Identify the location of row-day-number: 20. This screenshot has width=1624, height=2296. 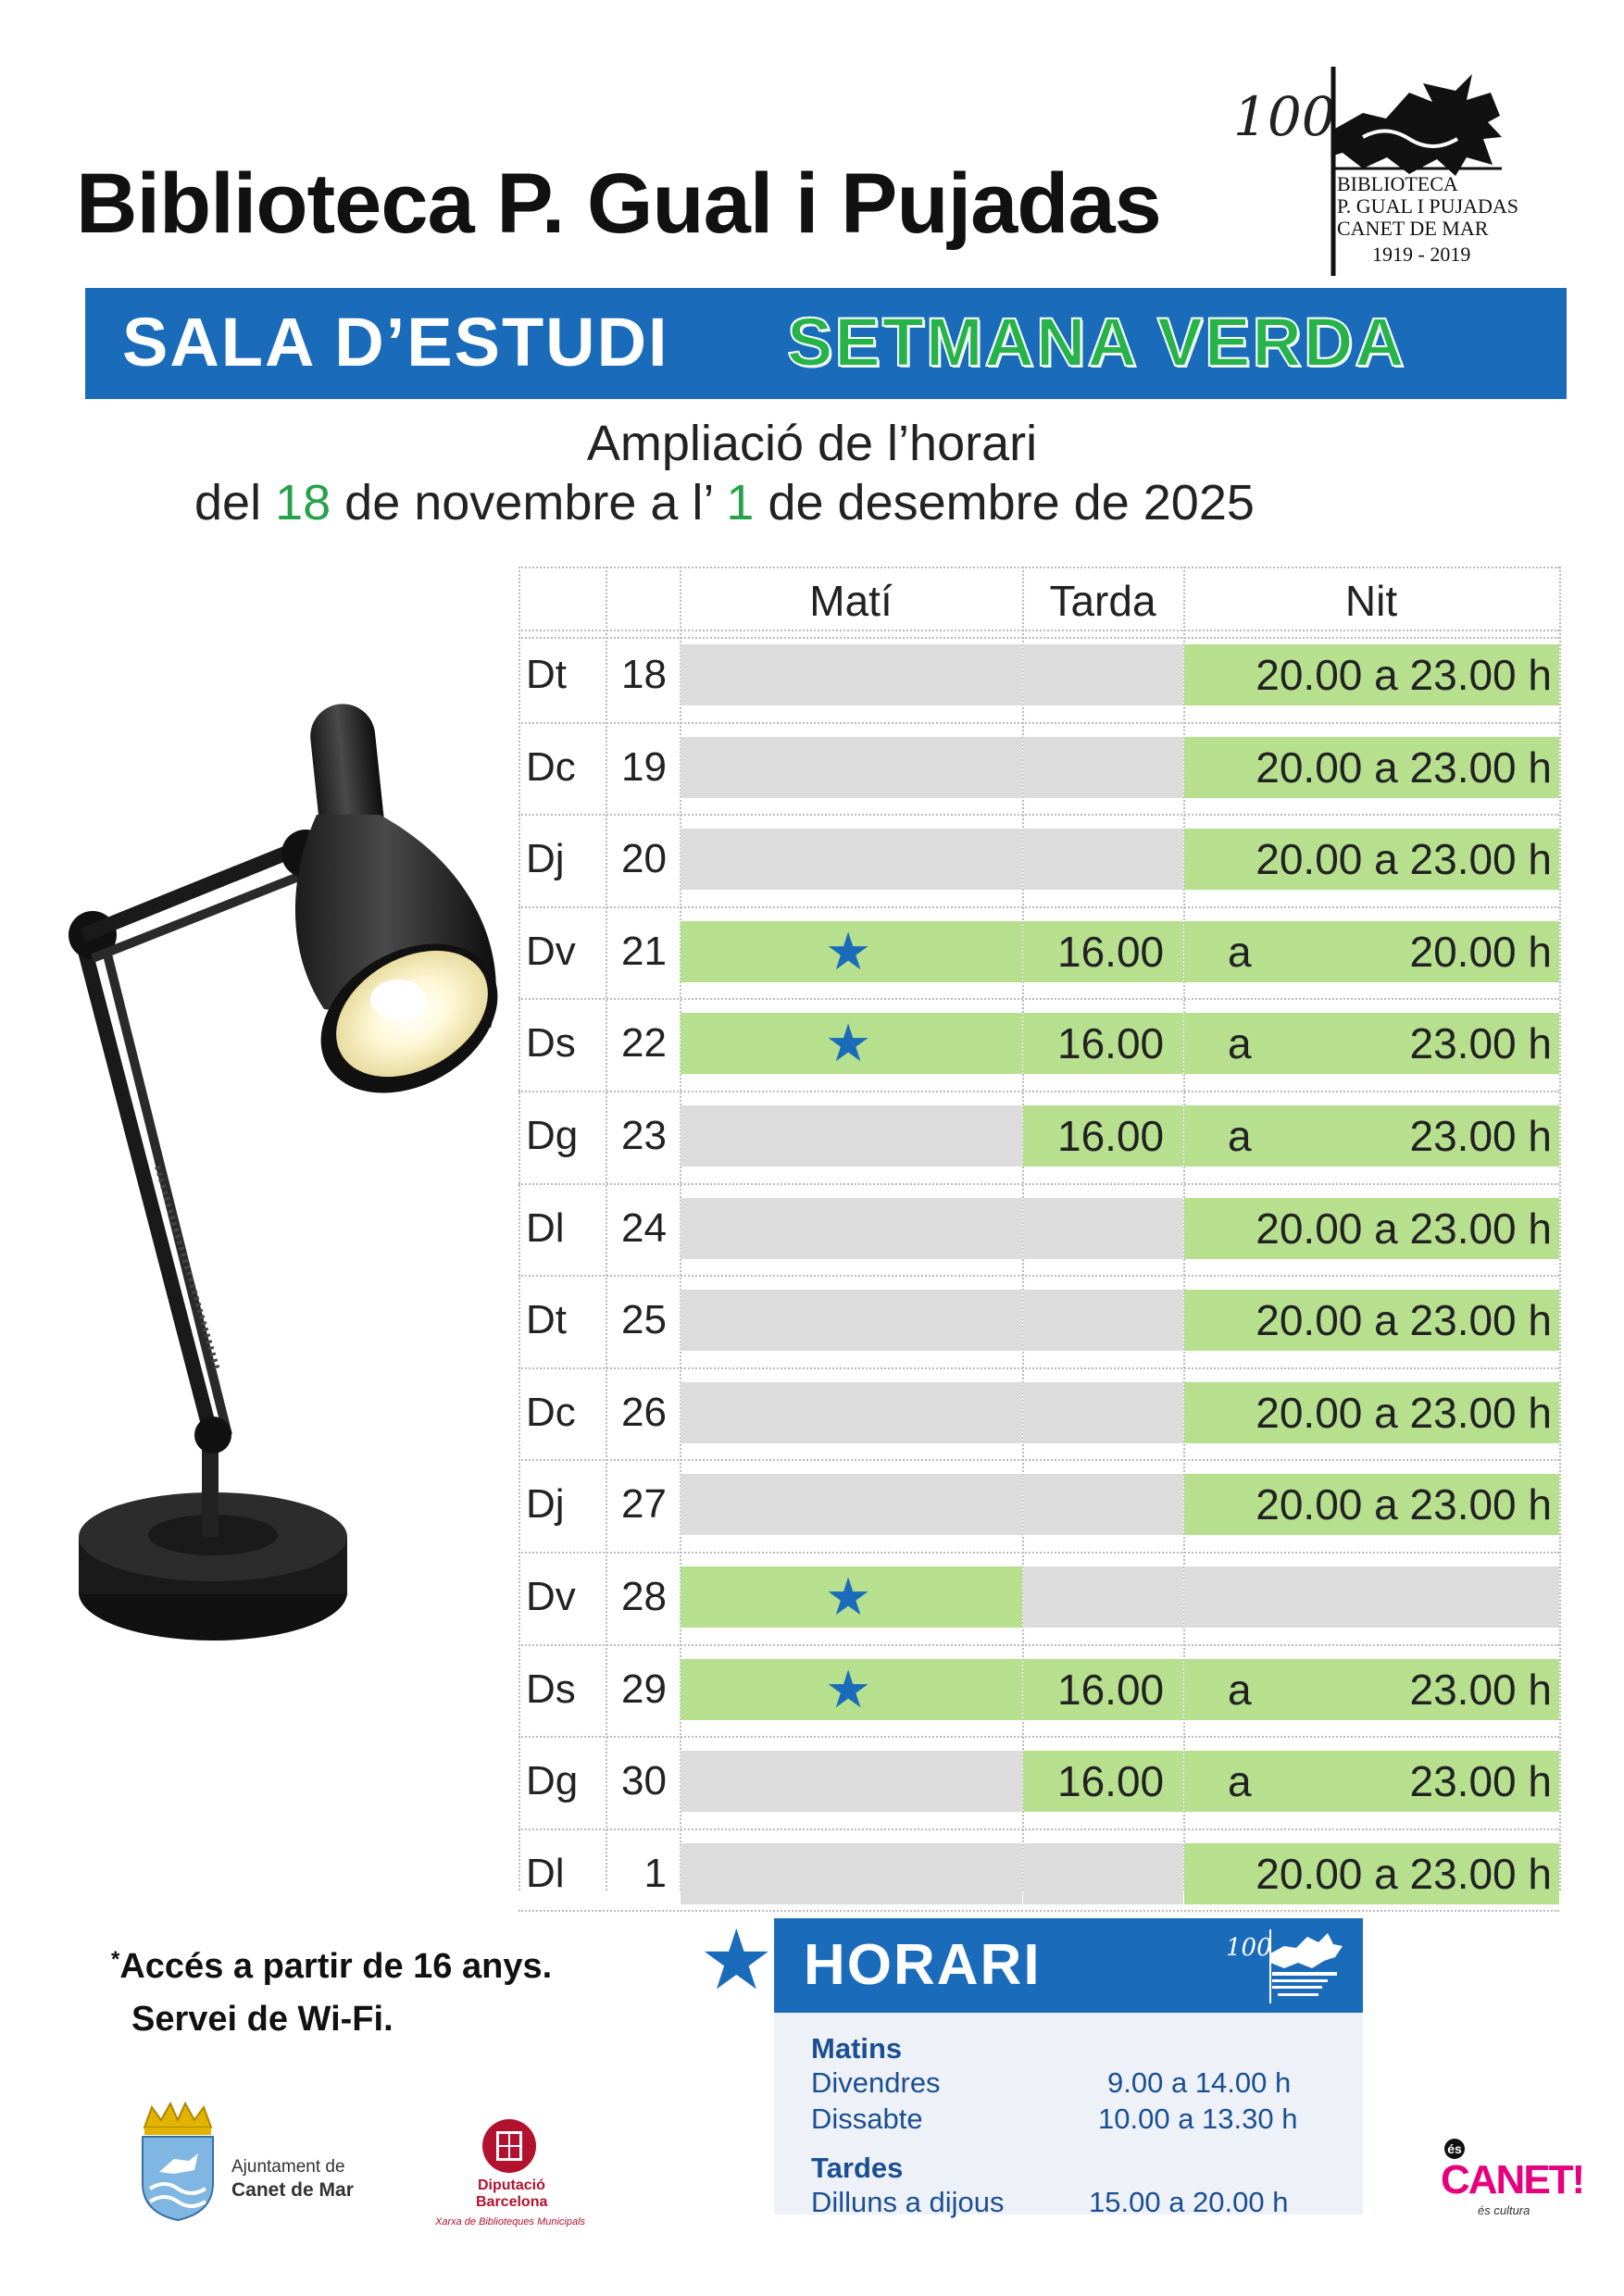
(644, 859).